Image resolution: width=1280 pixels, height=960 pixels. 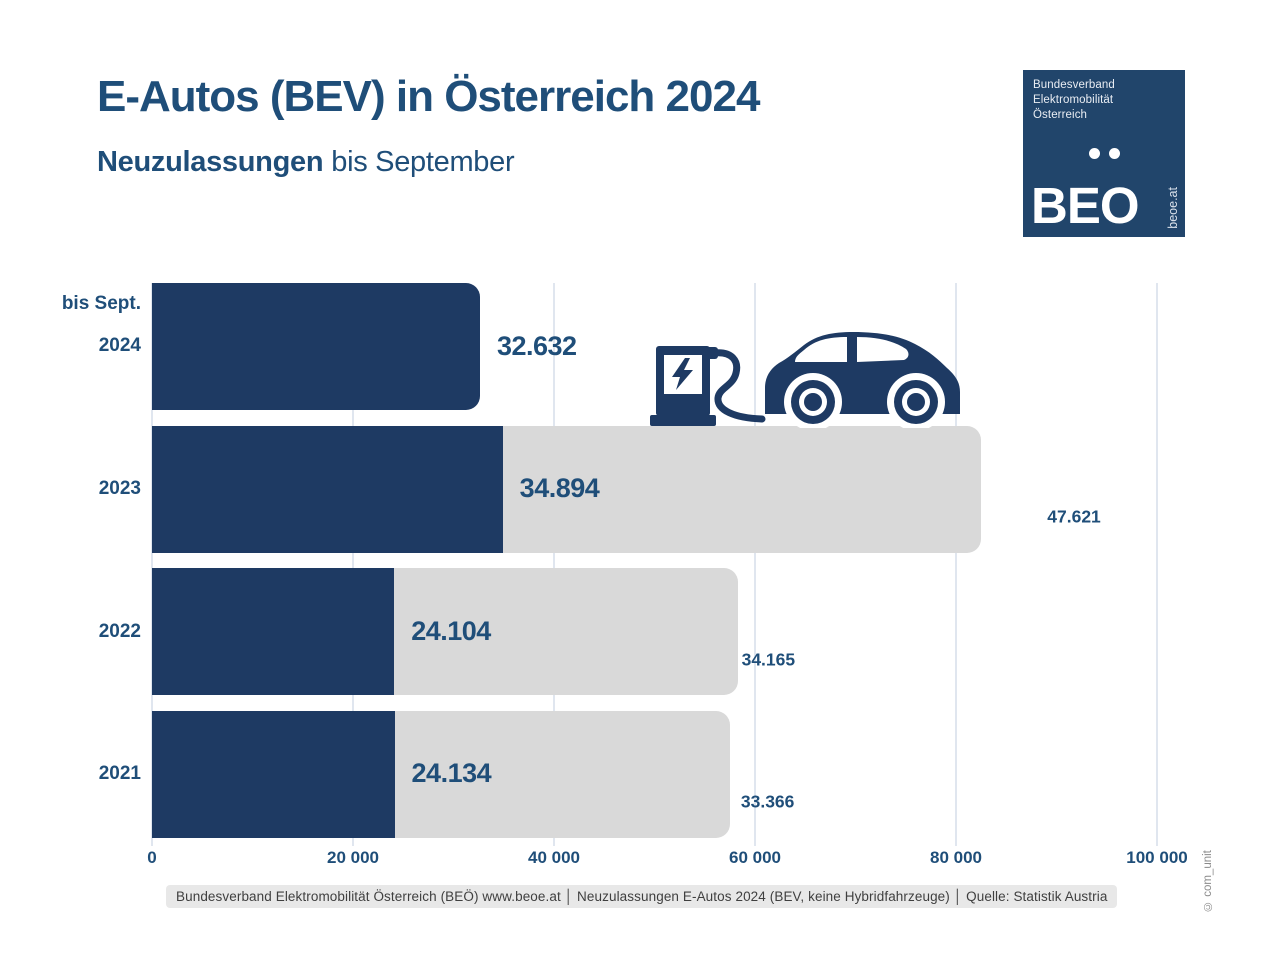 What do you see at coordinates (428, 96) in the screenshot?
I see `page-title: E-Autos (BEV) in Österreich 2024` at bounding box center [428, 96].